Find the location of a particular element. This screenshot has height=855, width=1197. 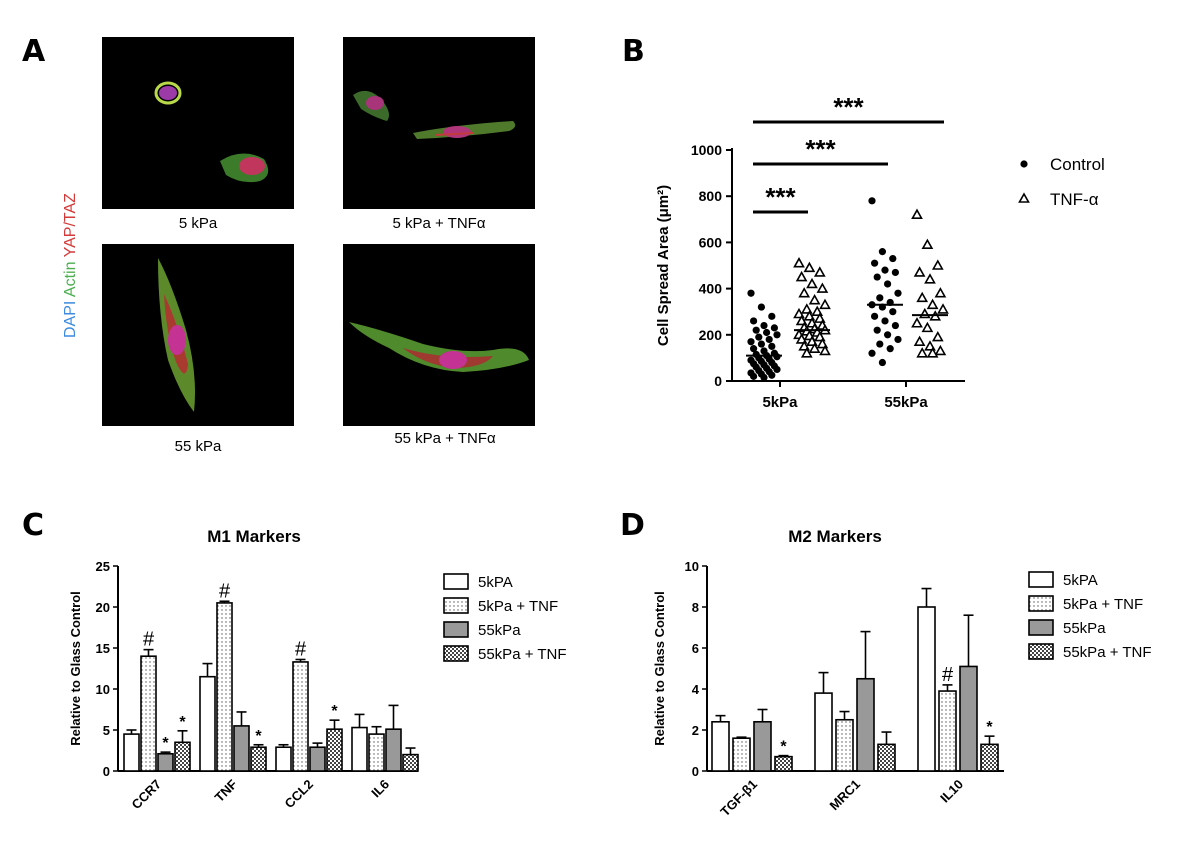

micrograph-55kpa-tnf is located at coordinates (439, 335).